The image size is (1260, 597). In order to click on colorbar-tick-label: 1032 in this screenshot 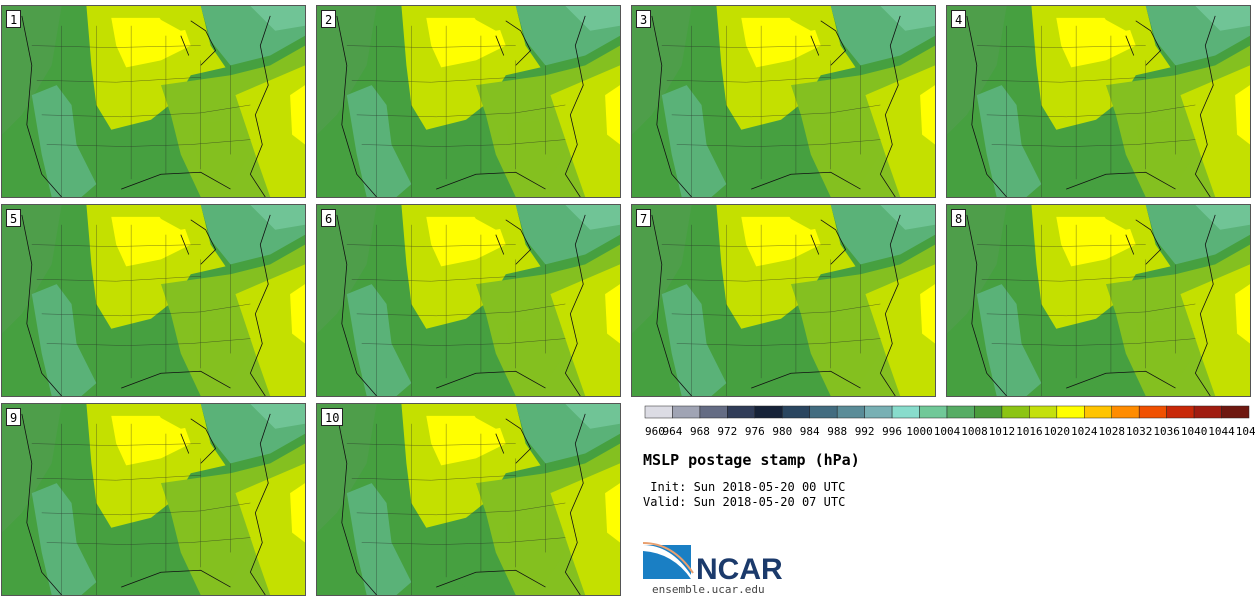, I will do `click(1139, 431)`.